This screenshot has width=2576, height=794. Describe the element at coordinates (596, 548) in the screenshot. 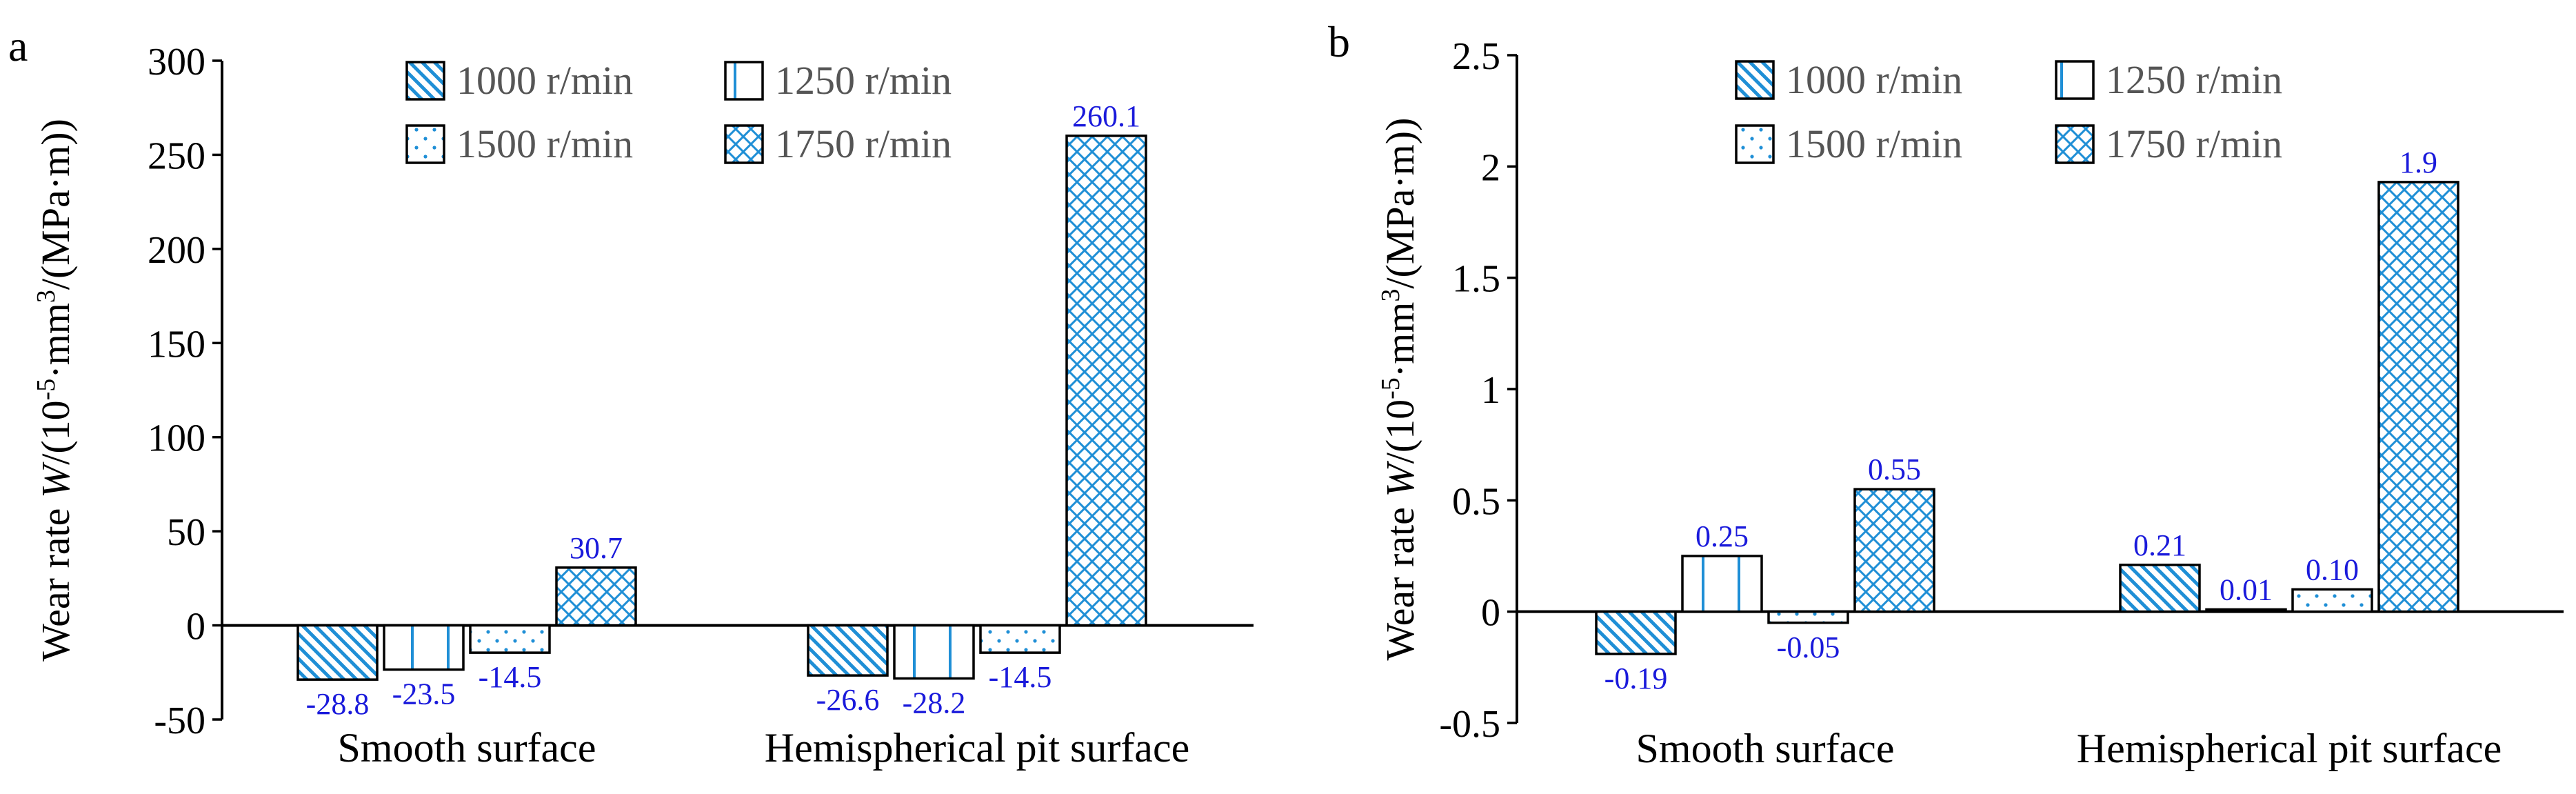

I see `data-label: 30.7` at that location.